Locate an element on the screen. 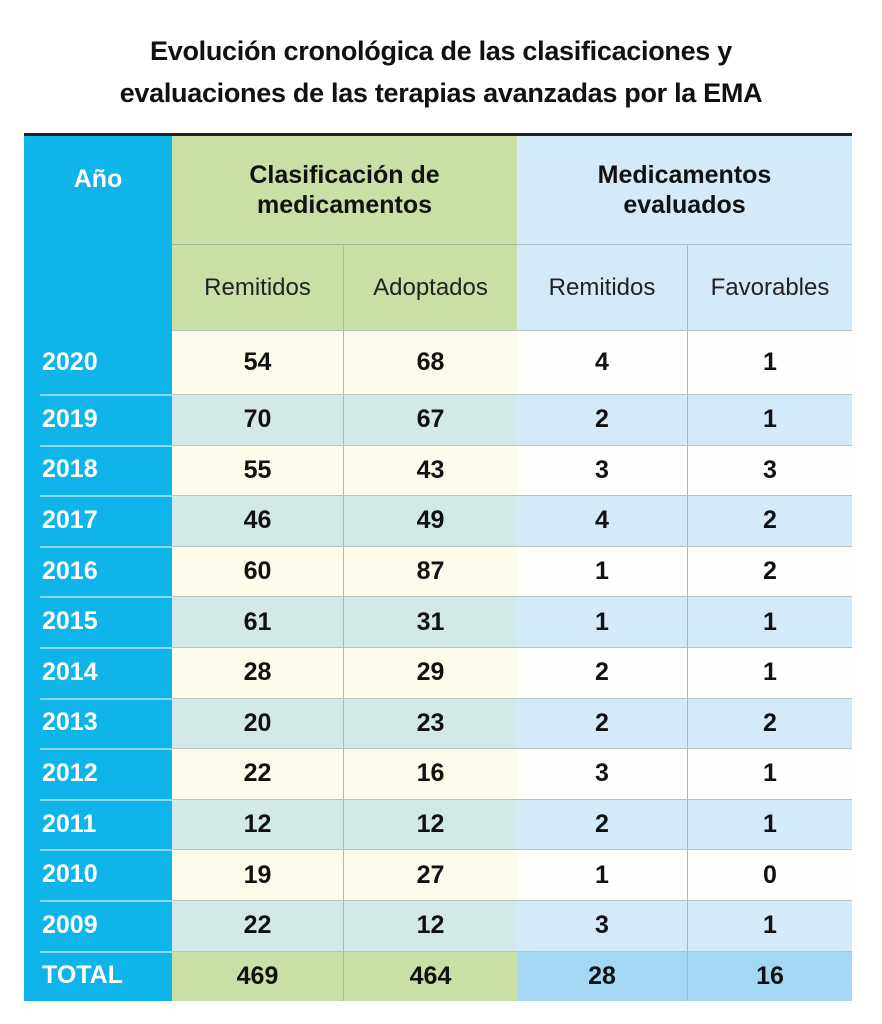 Image resolution: width=882 pixels, height=1024 pixels. subheader-favorables: Favorables is located at coordinates (769, 287).